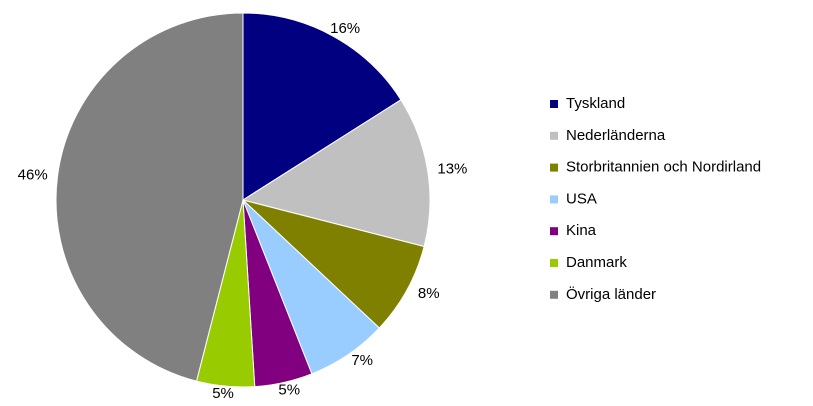 The height and width of the screenshot is (406, 813). Describe the element at coordinates (452, 168) in the screenshot. I see `data-label: 13%` at that location.